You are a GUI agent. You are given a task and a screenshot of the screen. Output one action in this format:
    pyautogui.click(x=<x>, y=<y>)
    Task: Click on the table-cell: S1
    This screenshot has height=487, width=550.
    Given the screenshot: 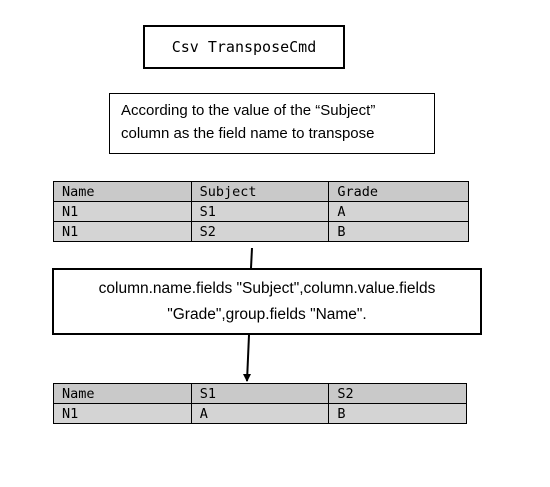 What is the action you would take?
    pyautogui.click(x=260, y=211)
    